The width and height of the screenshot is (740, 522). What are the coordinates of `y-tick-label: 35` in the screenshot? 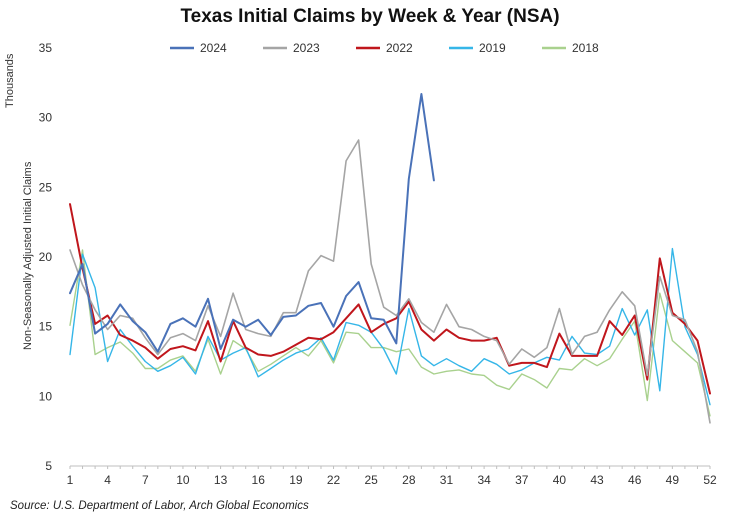 It's located at (46, 48).